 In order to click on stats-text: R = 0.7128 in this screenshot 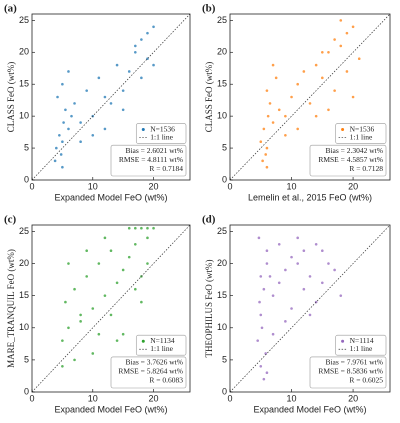, I will do `click(366, 168)`.